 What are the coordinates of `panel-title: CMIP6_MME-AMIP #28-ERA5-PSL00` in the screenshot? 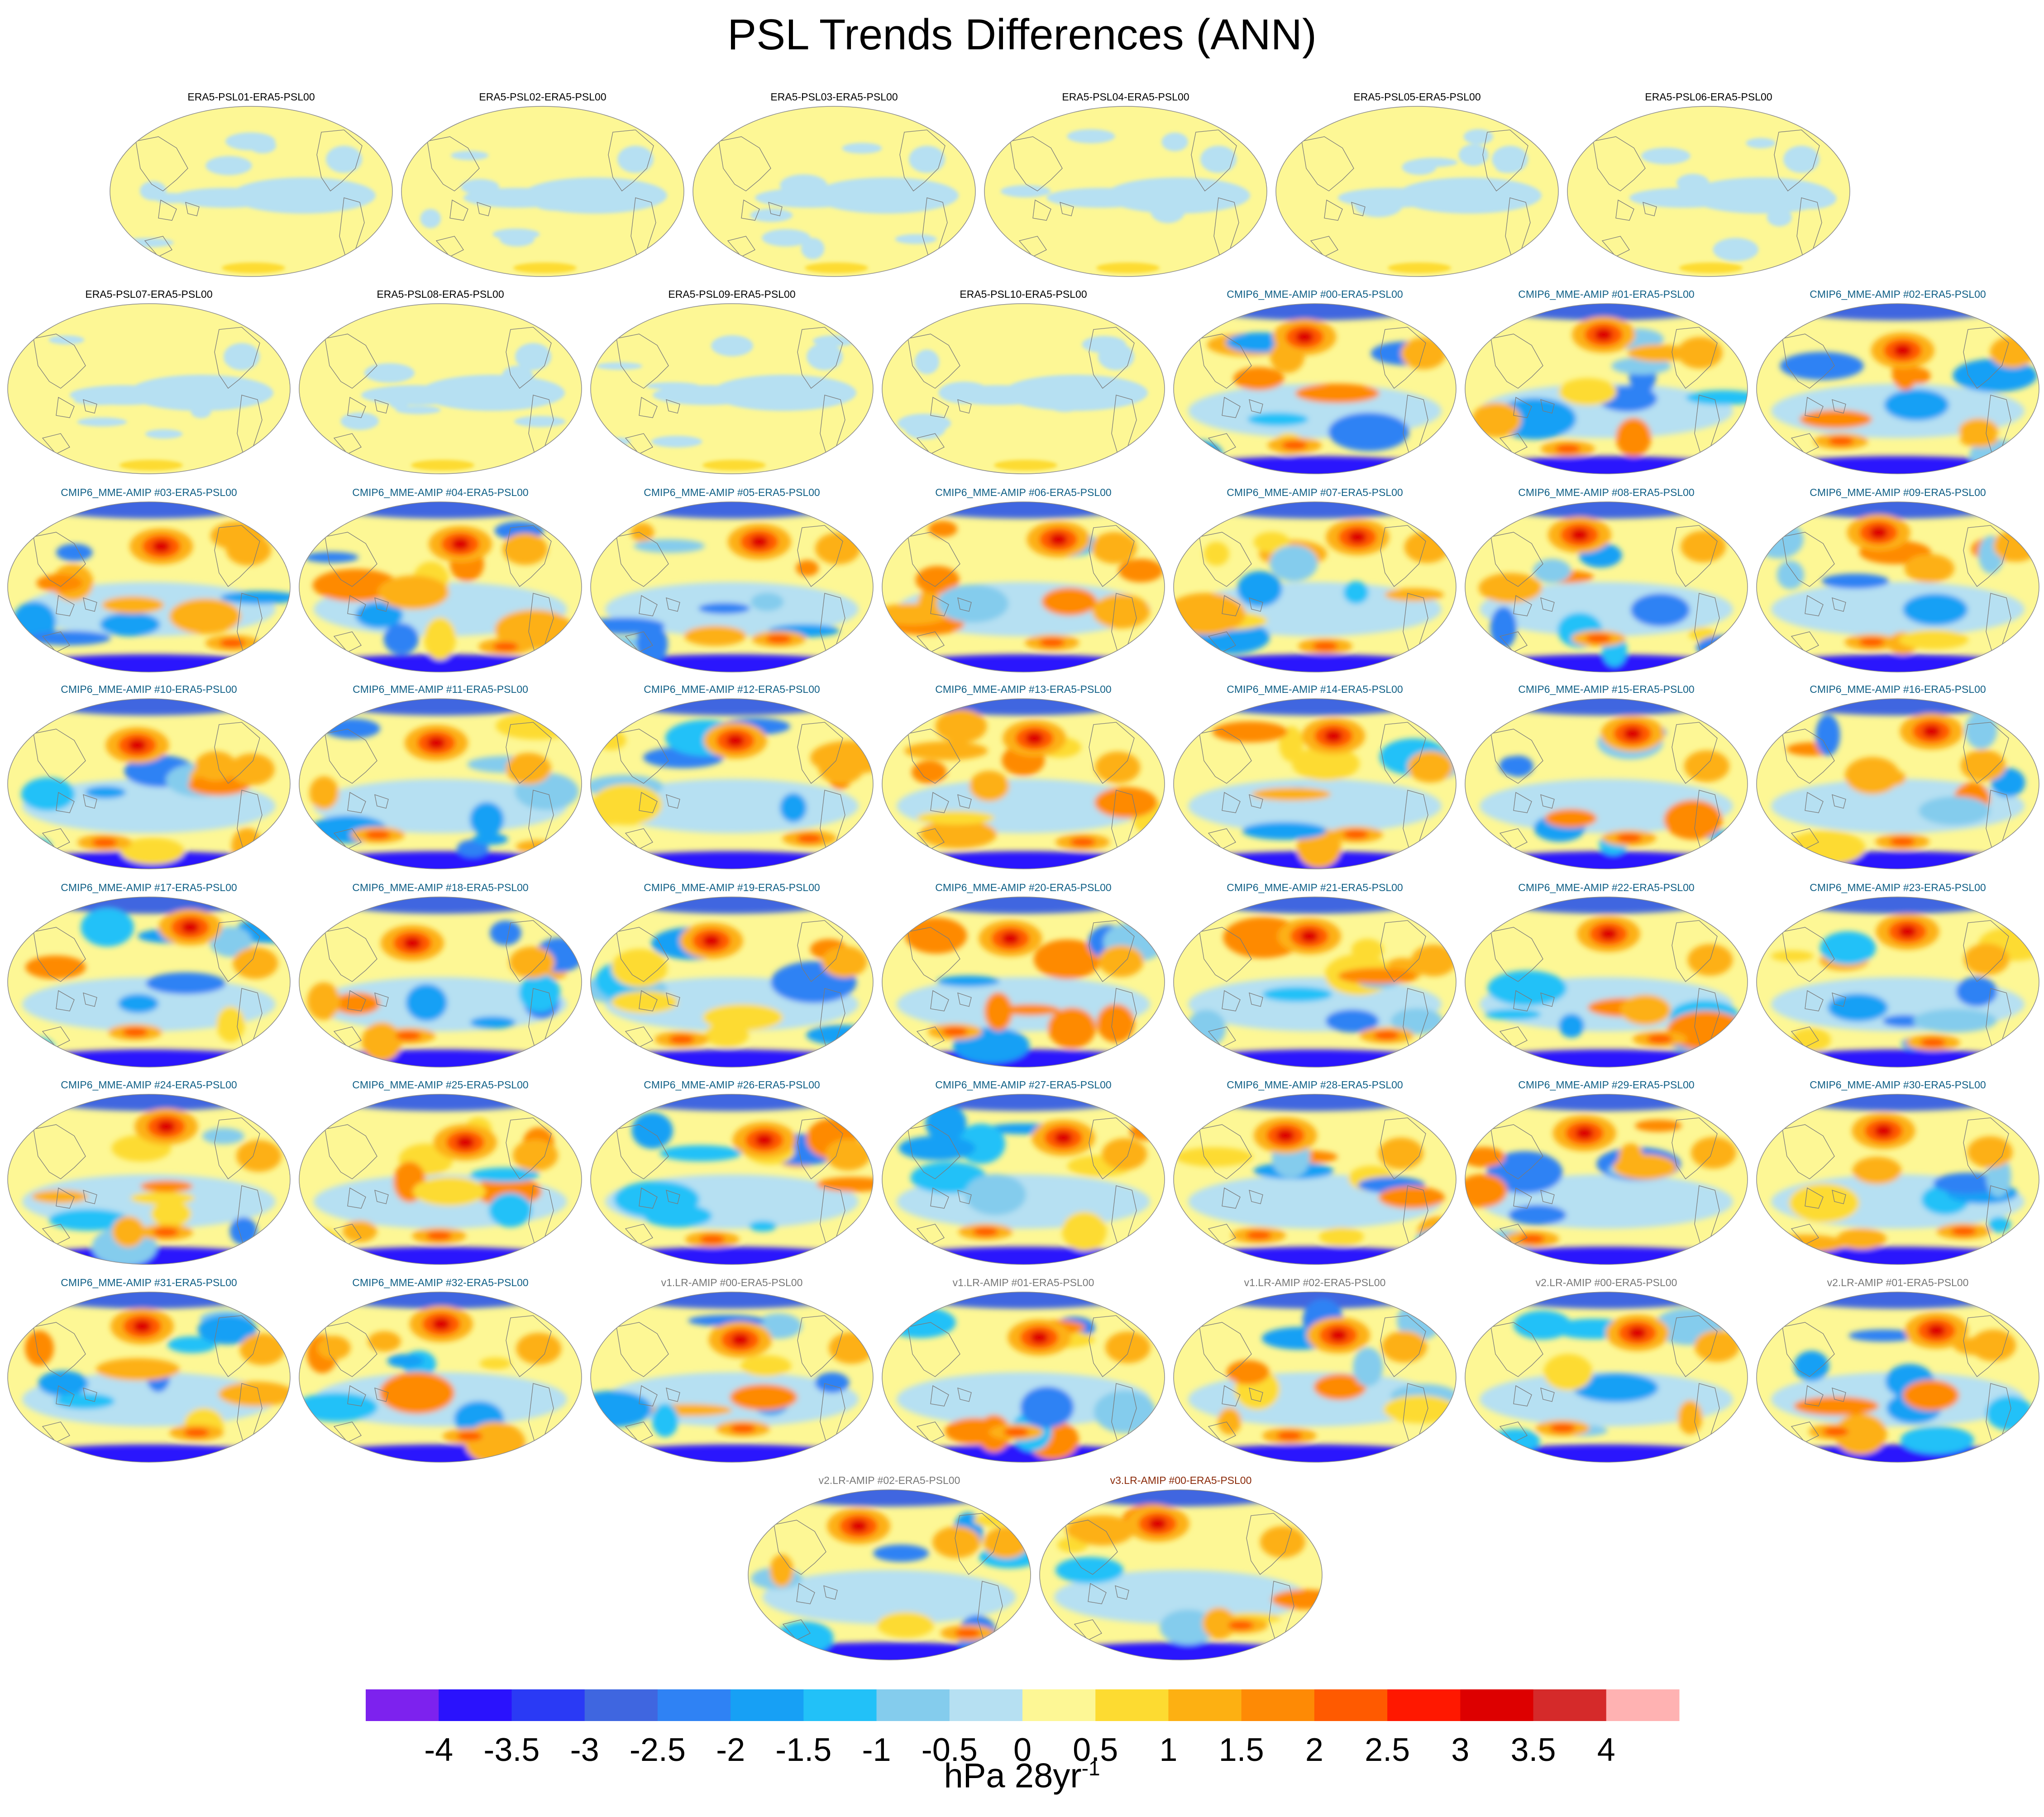 It's located at (1315, 1085).